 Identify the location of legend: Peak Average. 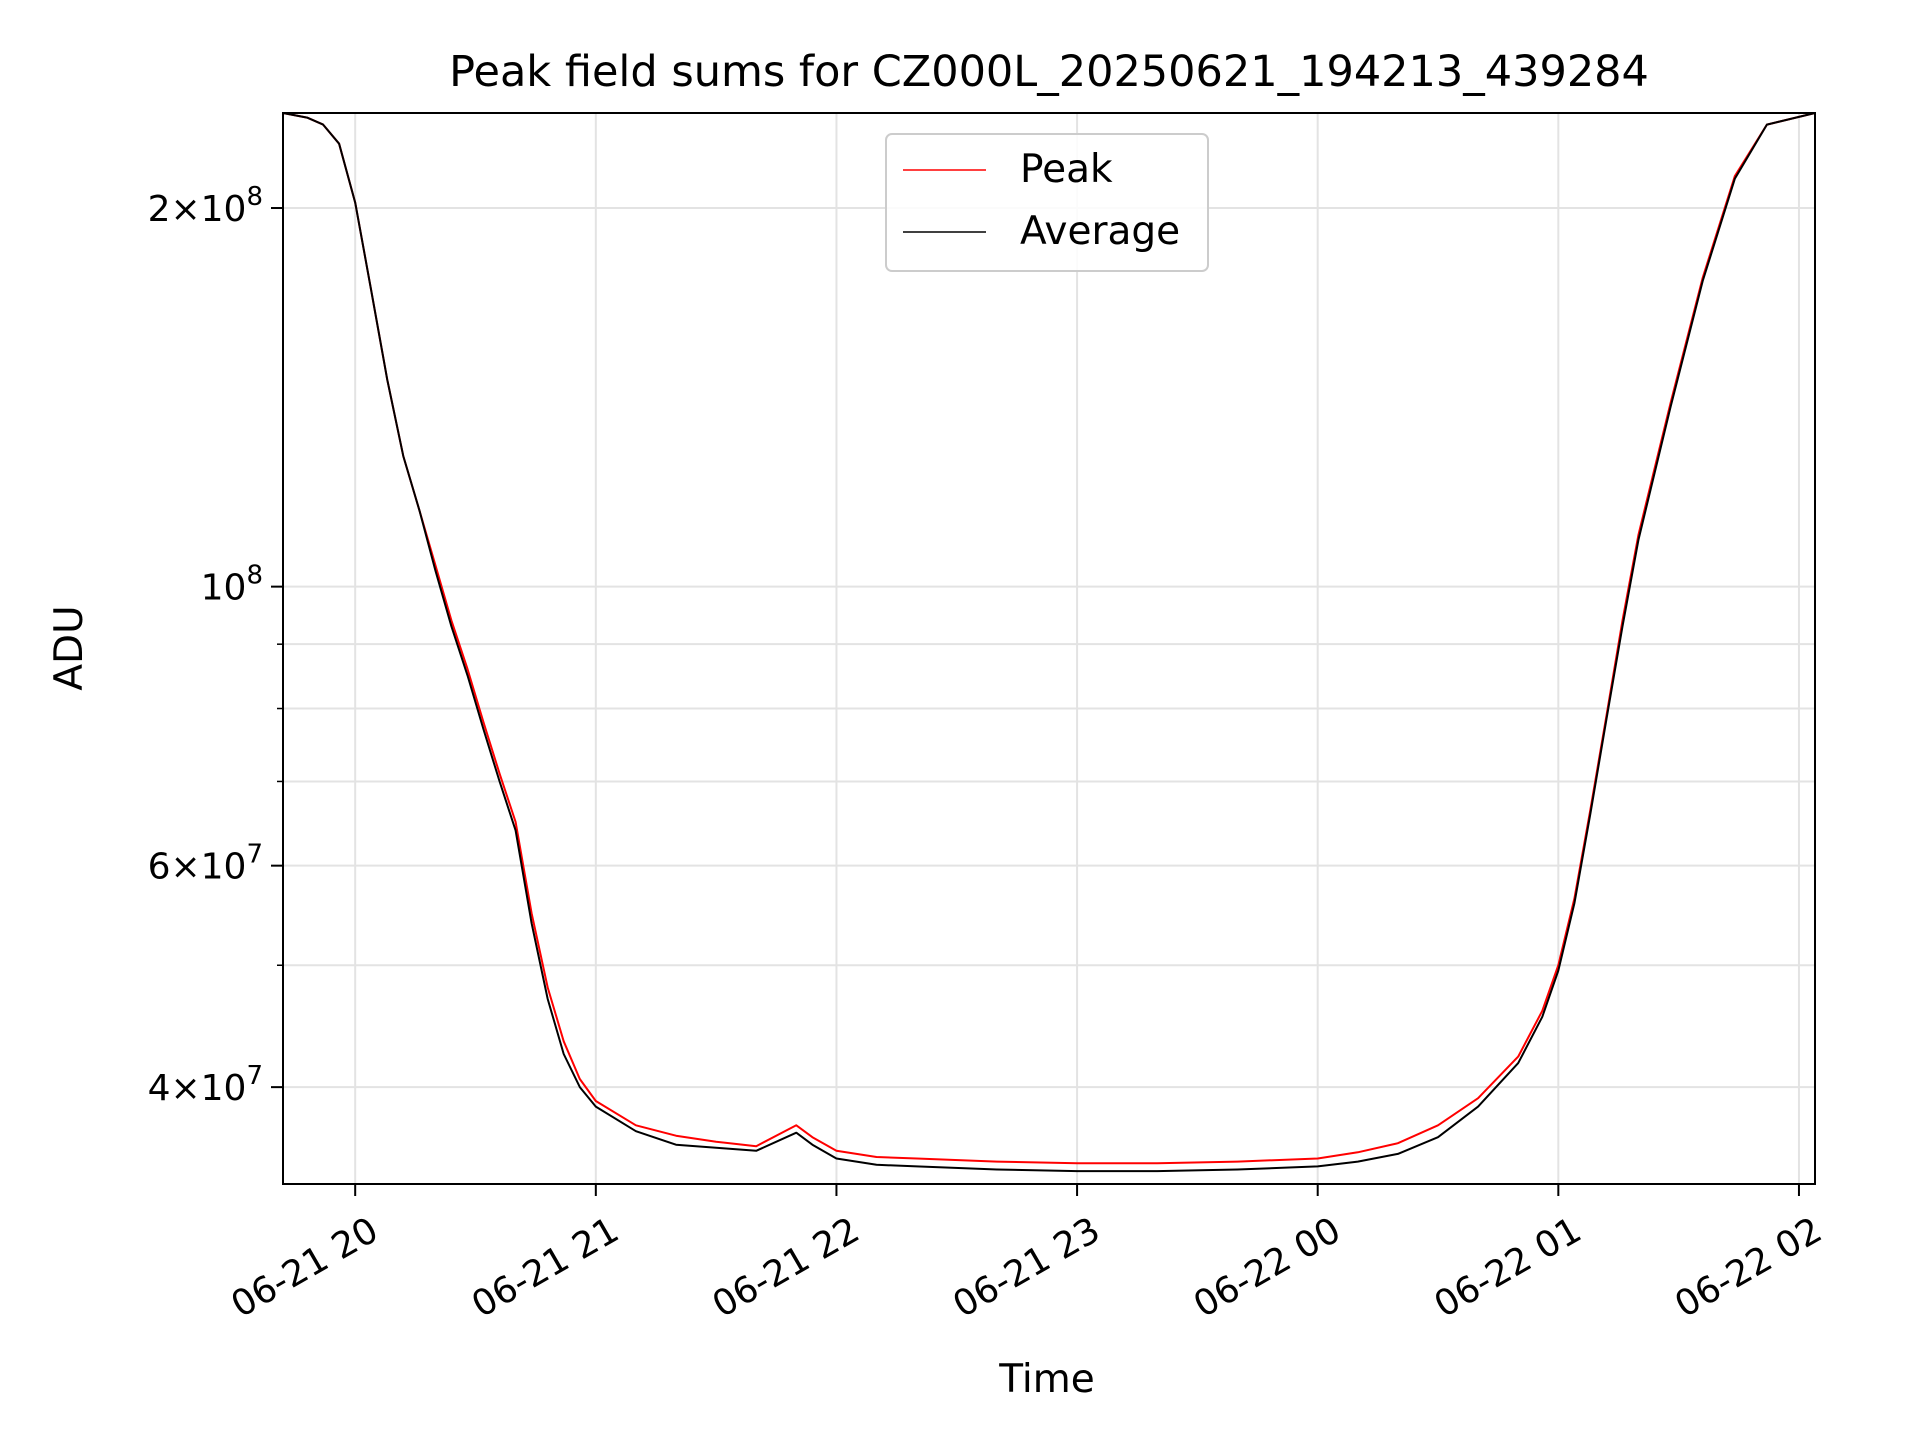
(1047, 202).